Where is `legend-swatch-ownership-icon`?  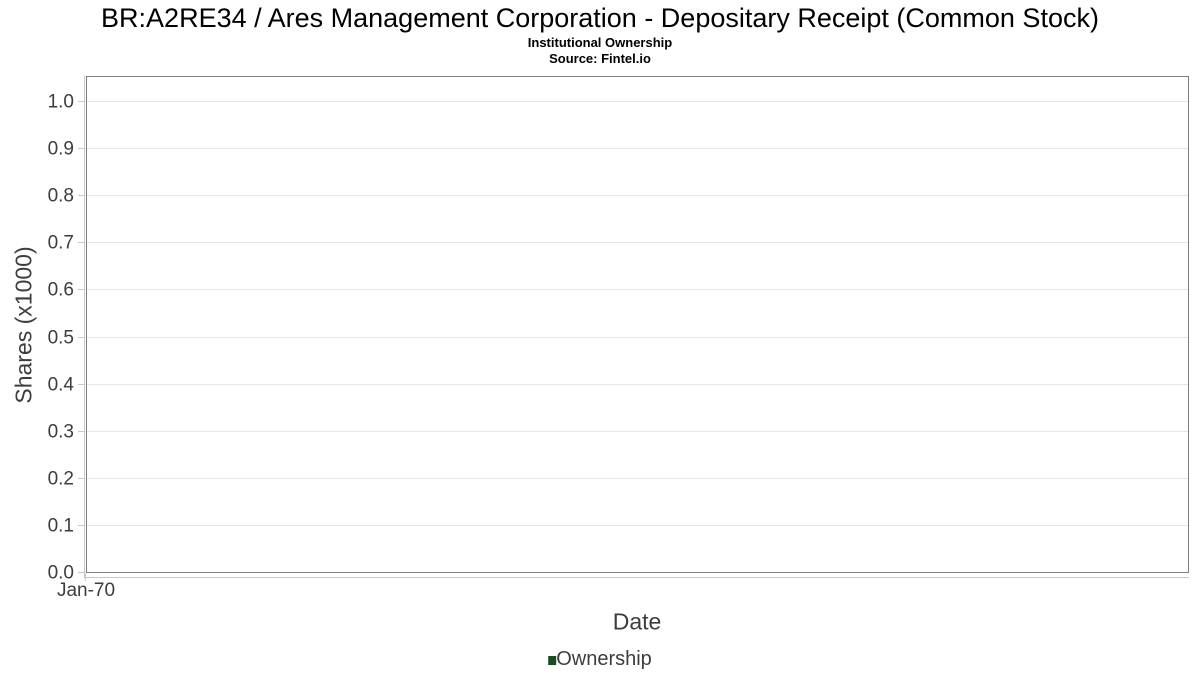
legend-swatch-ownership-icon is located at coordinates (552, 660).